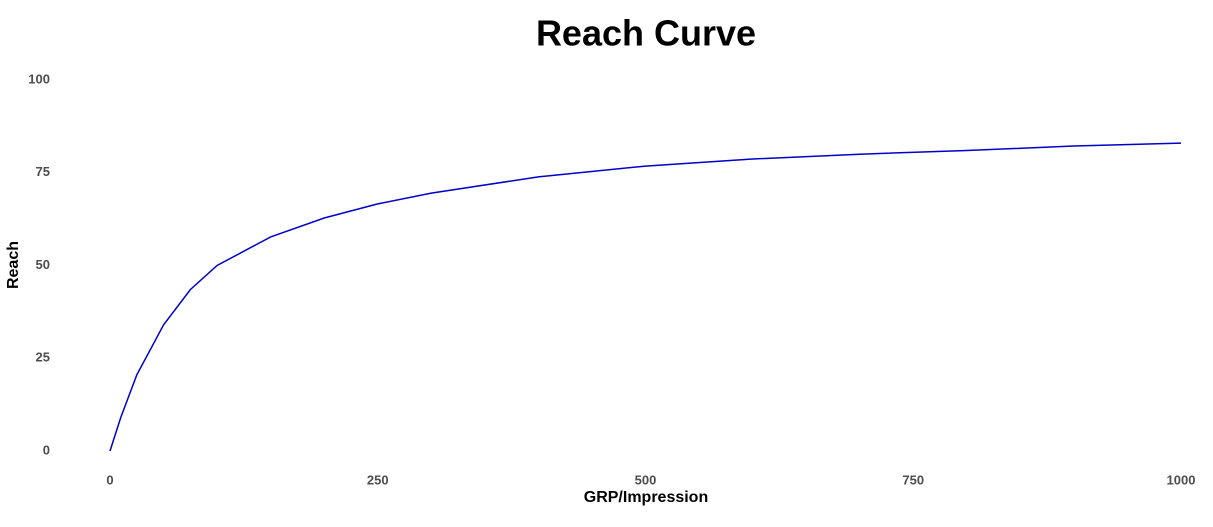 This screenshot has width=1213, height=527. I want to click on y-axis-title: Reach, so click(13, 265).